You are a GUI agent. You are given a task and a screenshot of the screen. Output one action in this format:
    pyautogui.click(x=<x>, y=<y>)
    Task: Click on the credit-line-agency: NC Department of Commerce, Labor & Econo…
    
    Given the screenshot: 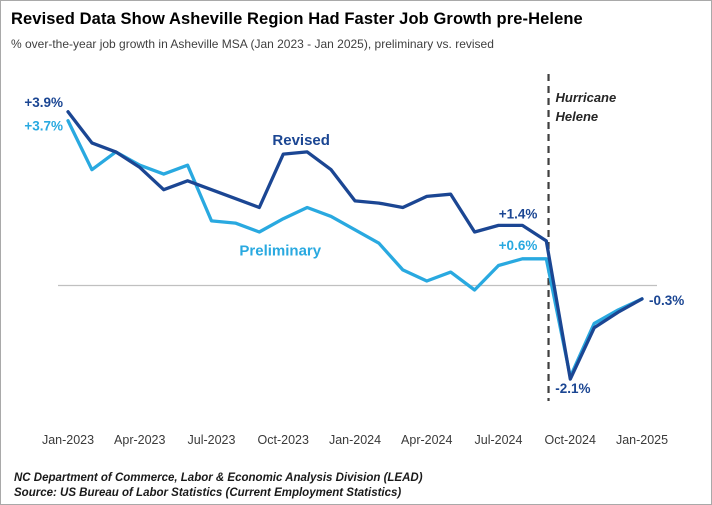 What is the action you would take?
    pyautogui.click(x=218, y=478)
    